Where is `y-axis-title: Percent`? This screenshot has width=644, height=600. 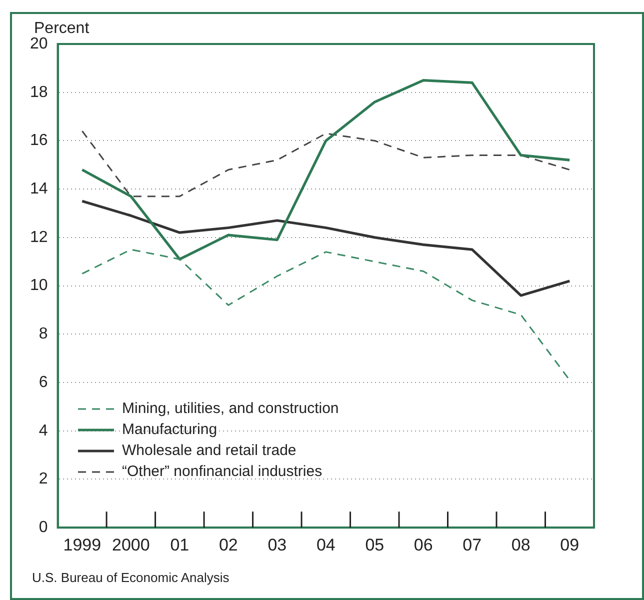
y-axis-title: Percent is located at coordinates (62, 28).